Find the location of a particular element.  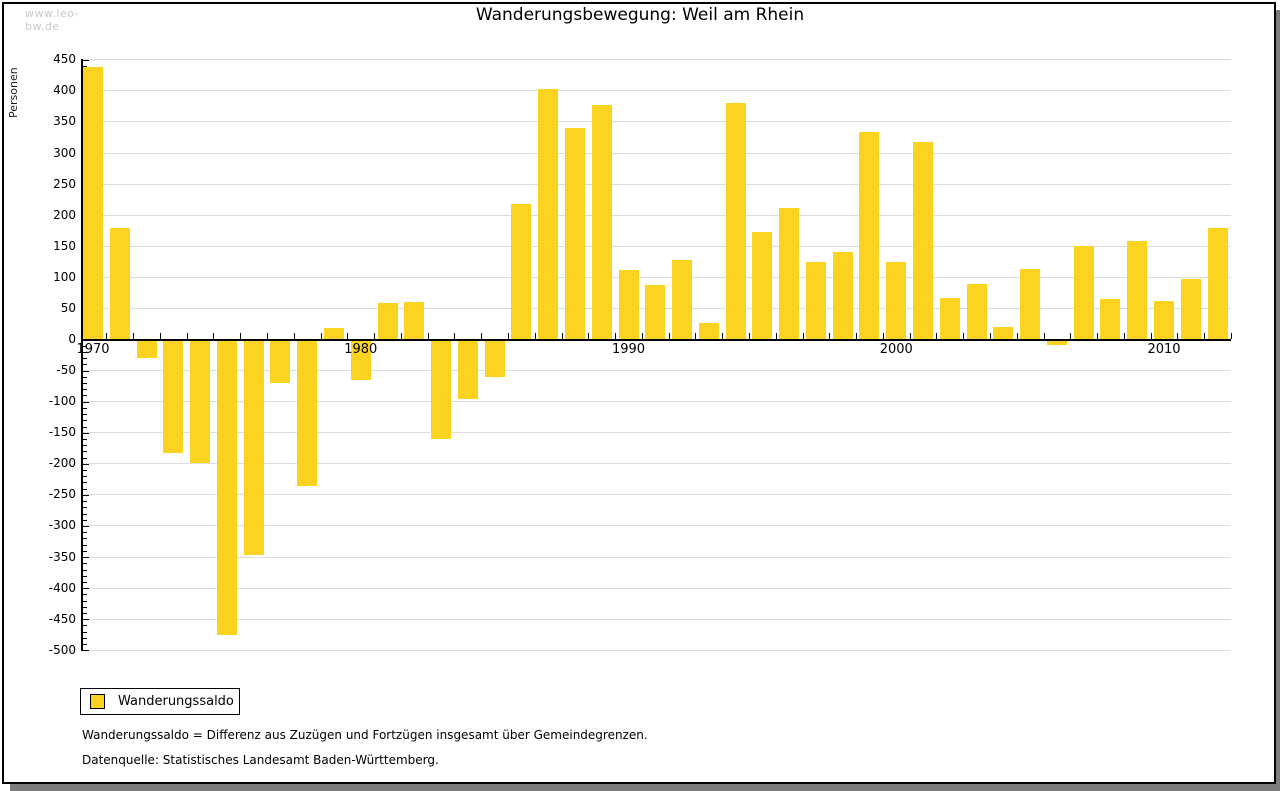

bar-1974 is located at coordinates (200, 402).